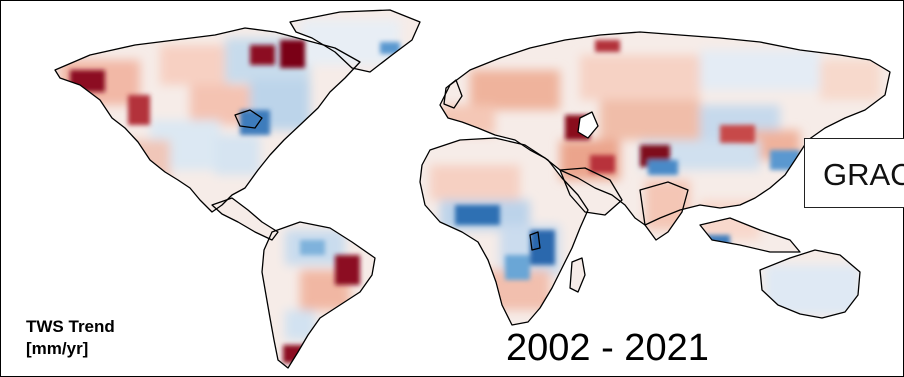 This screenshot has height=377, width=904. I want to click on dataset-badge: GRACE, so click(854, 173).